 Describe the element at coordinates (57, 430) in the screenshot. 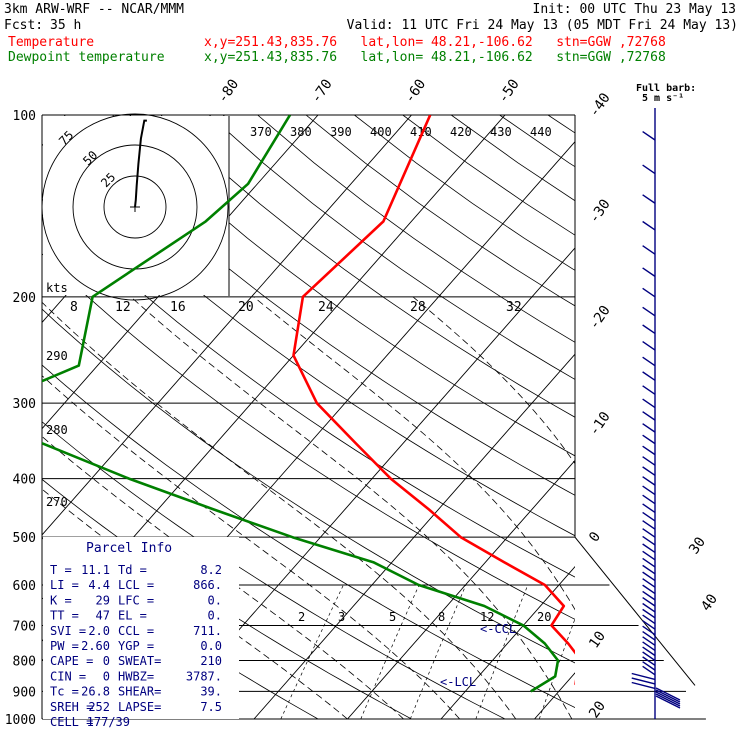

I see `dry-adiabat-label: 280` at that location.